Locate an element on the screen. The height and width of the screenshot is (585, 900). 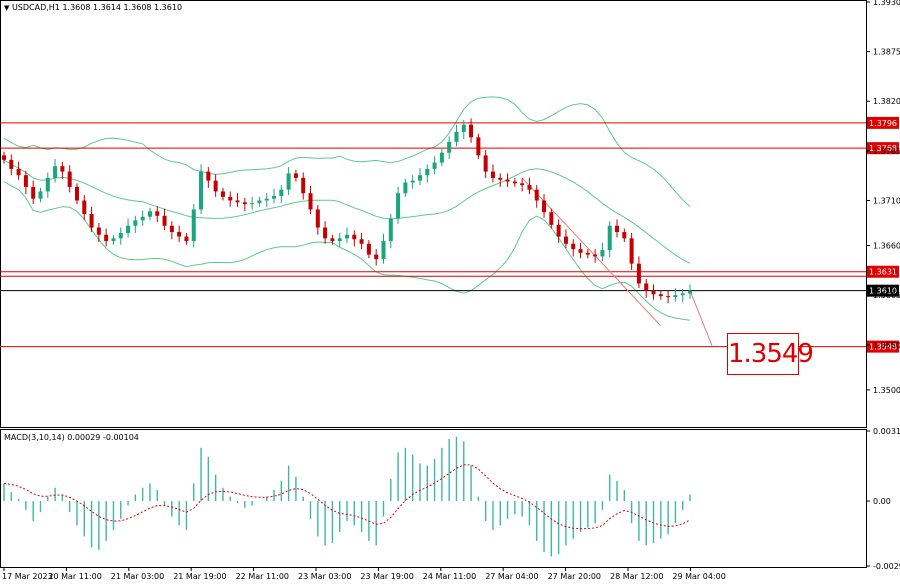
price-tick-label: 1.3550 is located at coordinates (886, 345).